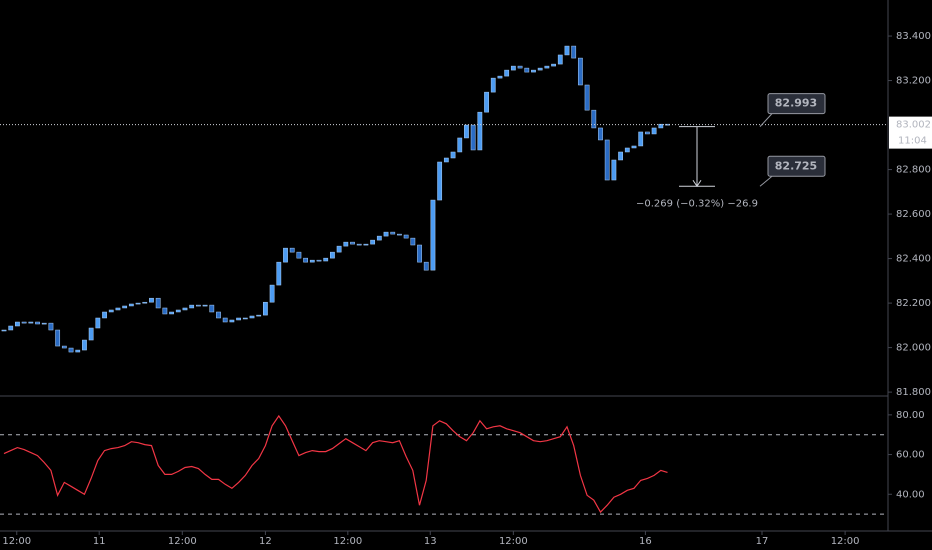  Describe the element at coordinates (265, 541) in the screenshot. I see `x-tick-label: 12` at that location.